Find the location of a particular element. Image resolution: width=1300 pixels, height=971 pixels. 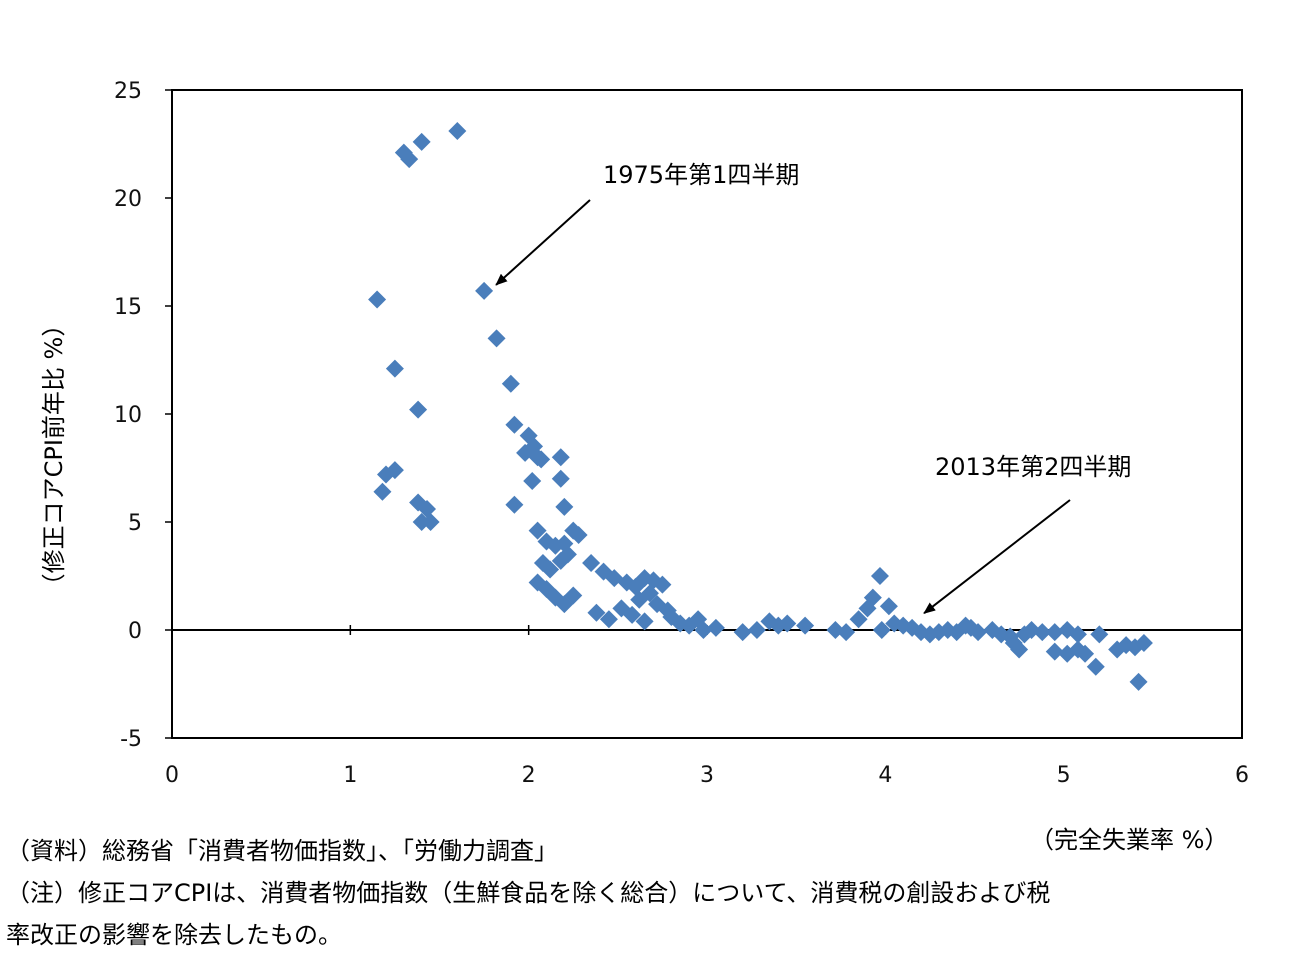

x-tick-label: 5 is located at coordinates (1064, 775).